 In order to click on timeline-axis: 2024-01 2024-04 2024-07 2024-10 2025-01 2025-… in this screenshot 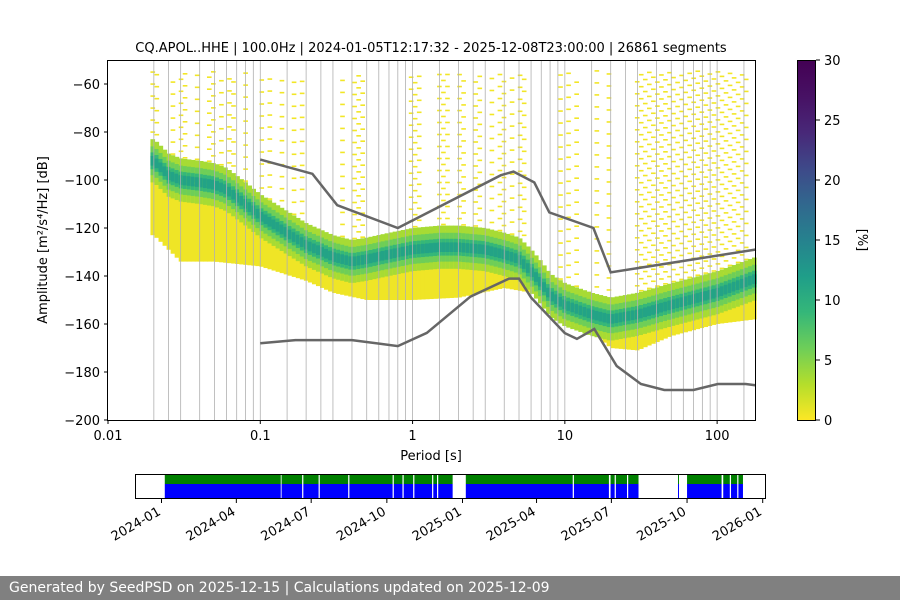, I will do `click(437, 522)`.